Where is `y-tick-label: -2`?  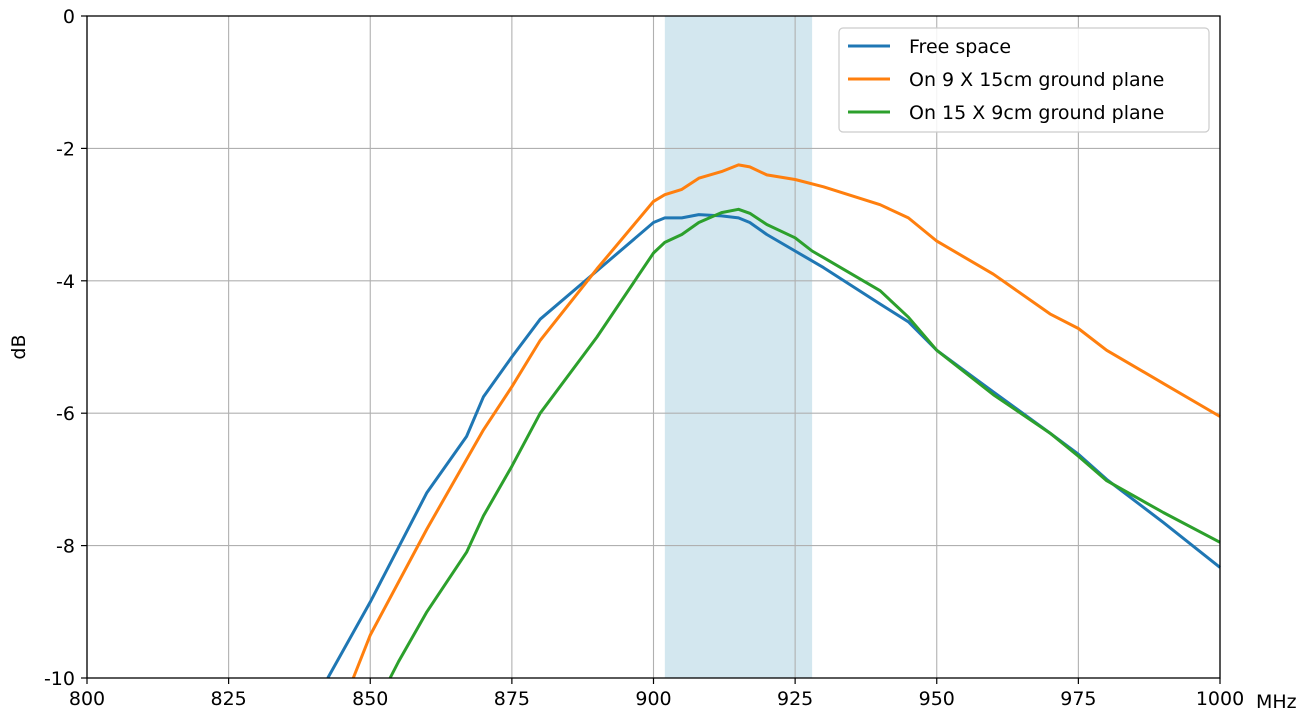
y-tick-label: -2 is located at coordinates (65, 149).